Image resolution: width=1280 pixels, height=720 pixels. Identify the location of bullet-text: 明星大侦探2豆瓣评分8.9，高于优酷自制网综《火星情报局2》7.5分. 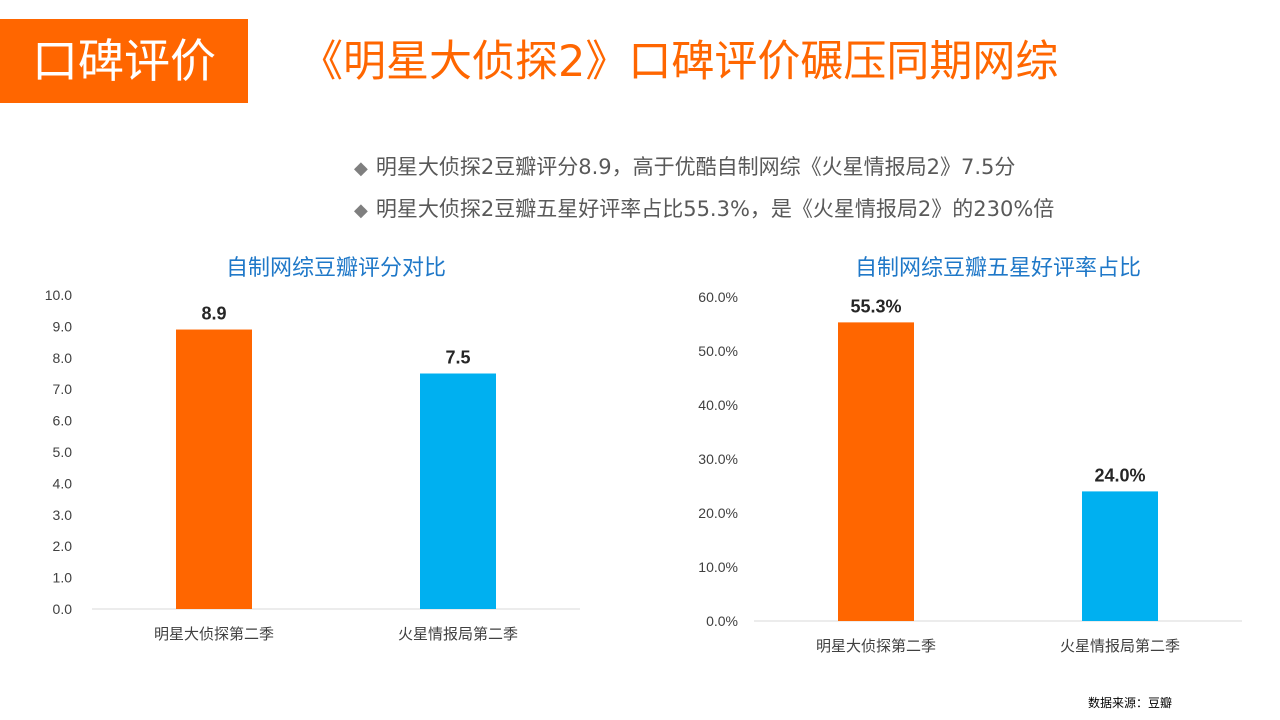
(695, 167).